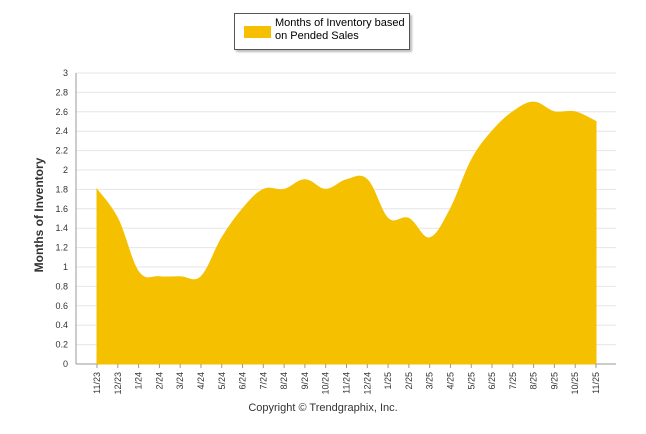 The width and height of the screenshot is (646, 434). Describe the element at coordinates (201, 381) in the screenshot. I see `x-tick-label: 4/24` at that location.